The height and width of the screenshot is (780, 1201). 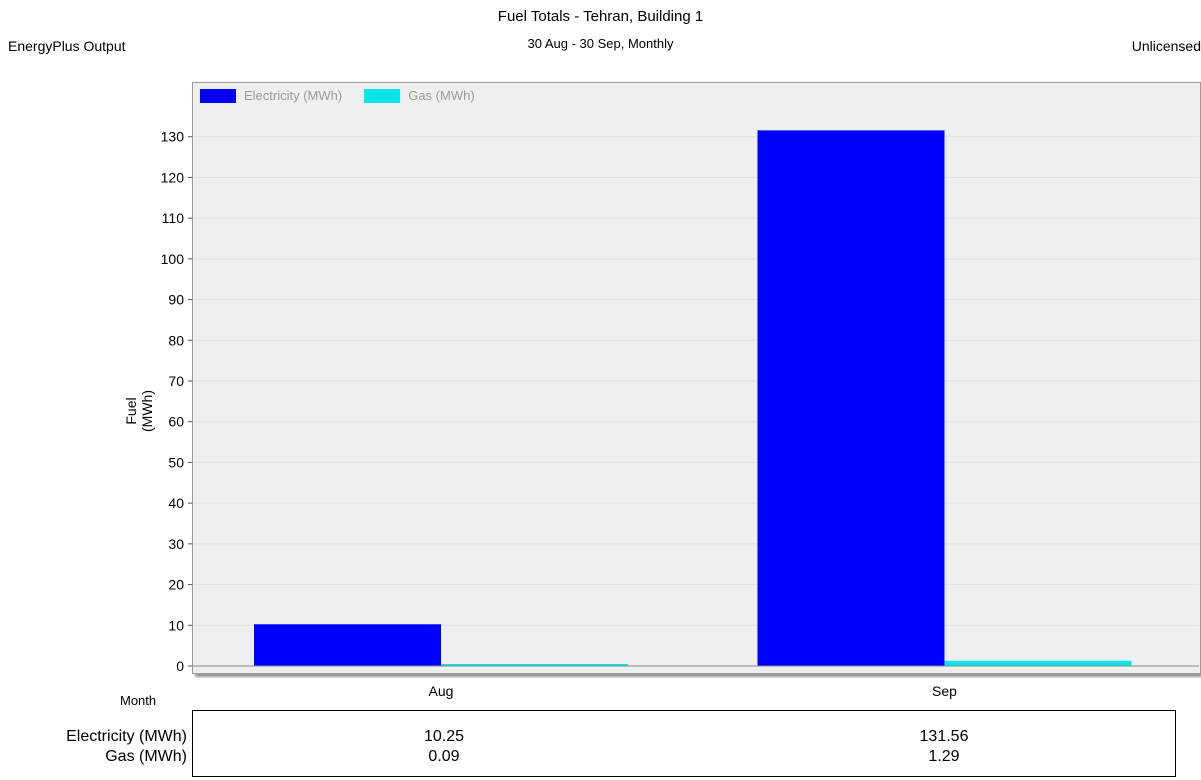 I want to click on table-cell-gas-aug: 0.09, so click(x=444, y=756).